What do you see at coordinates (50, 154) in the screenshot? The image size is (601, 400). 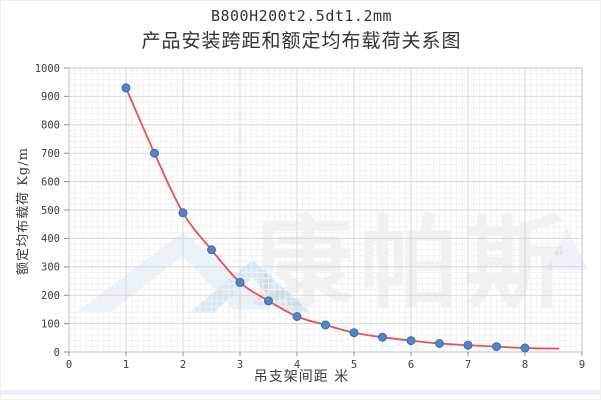 I see `svg-text: 700` at bounding box center [50, 154].